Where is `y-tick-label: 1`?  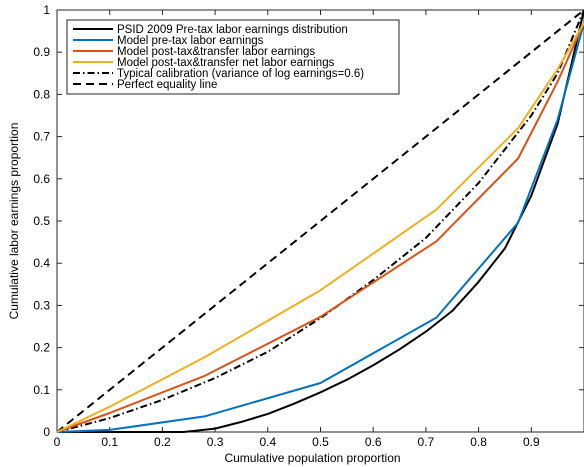 y-tick-label: 1 is located at coordinates (46, 10).